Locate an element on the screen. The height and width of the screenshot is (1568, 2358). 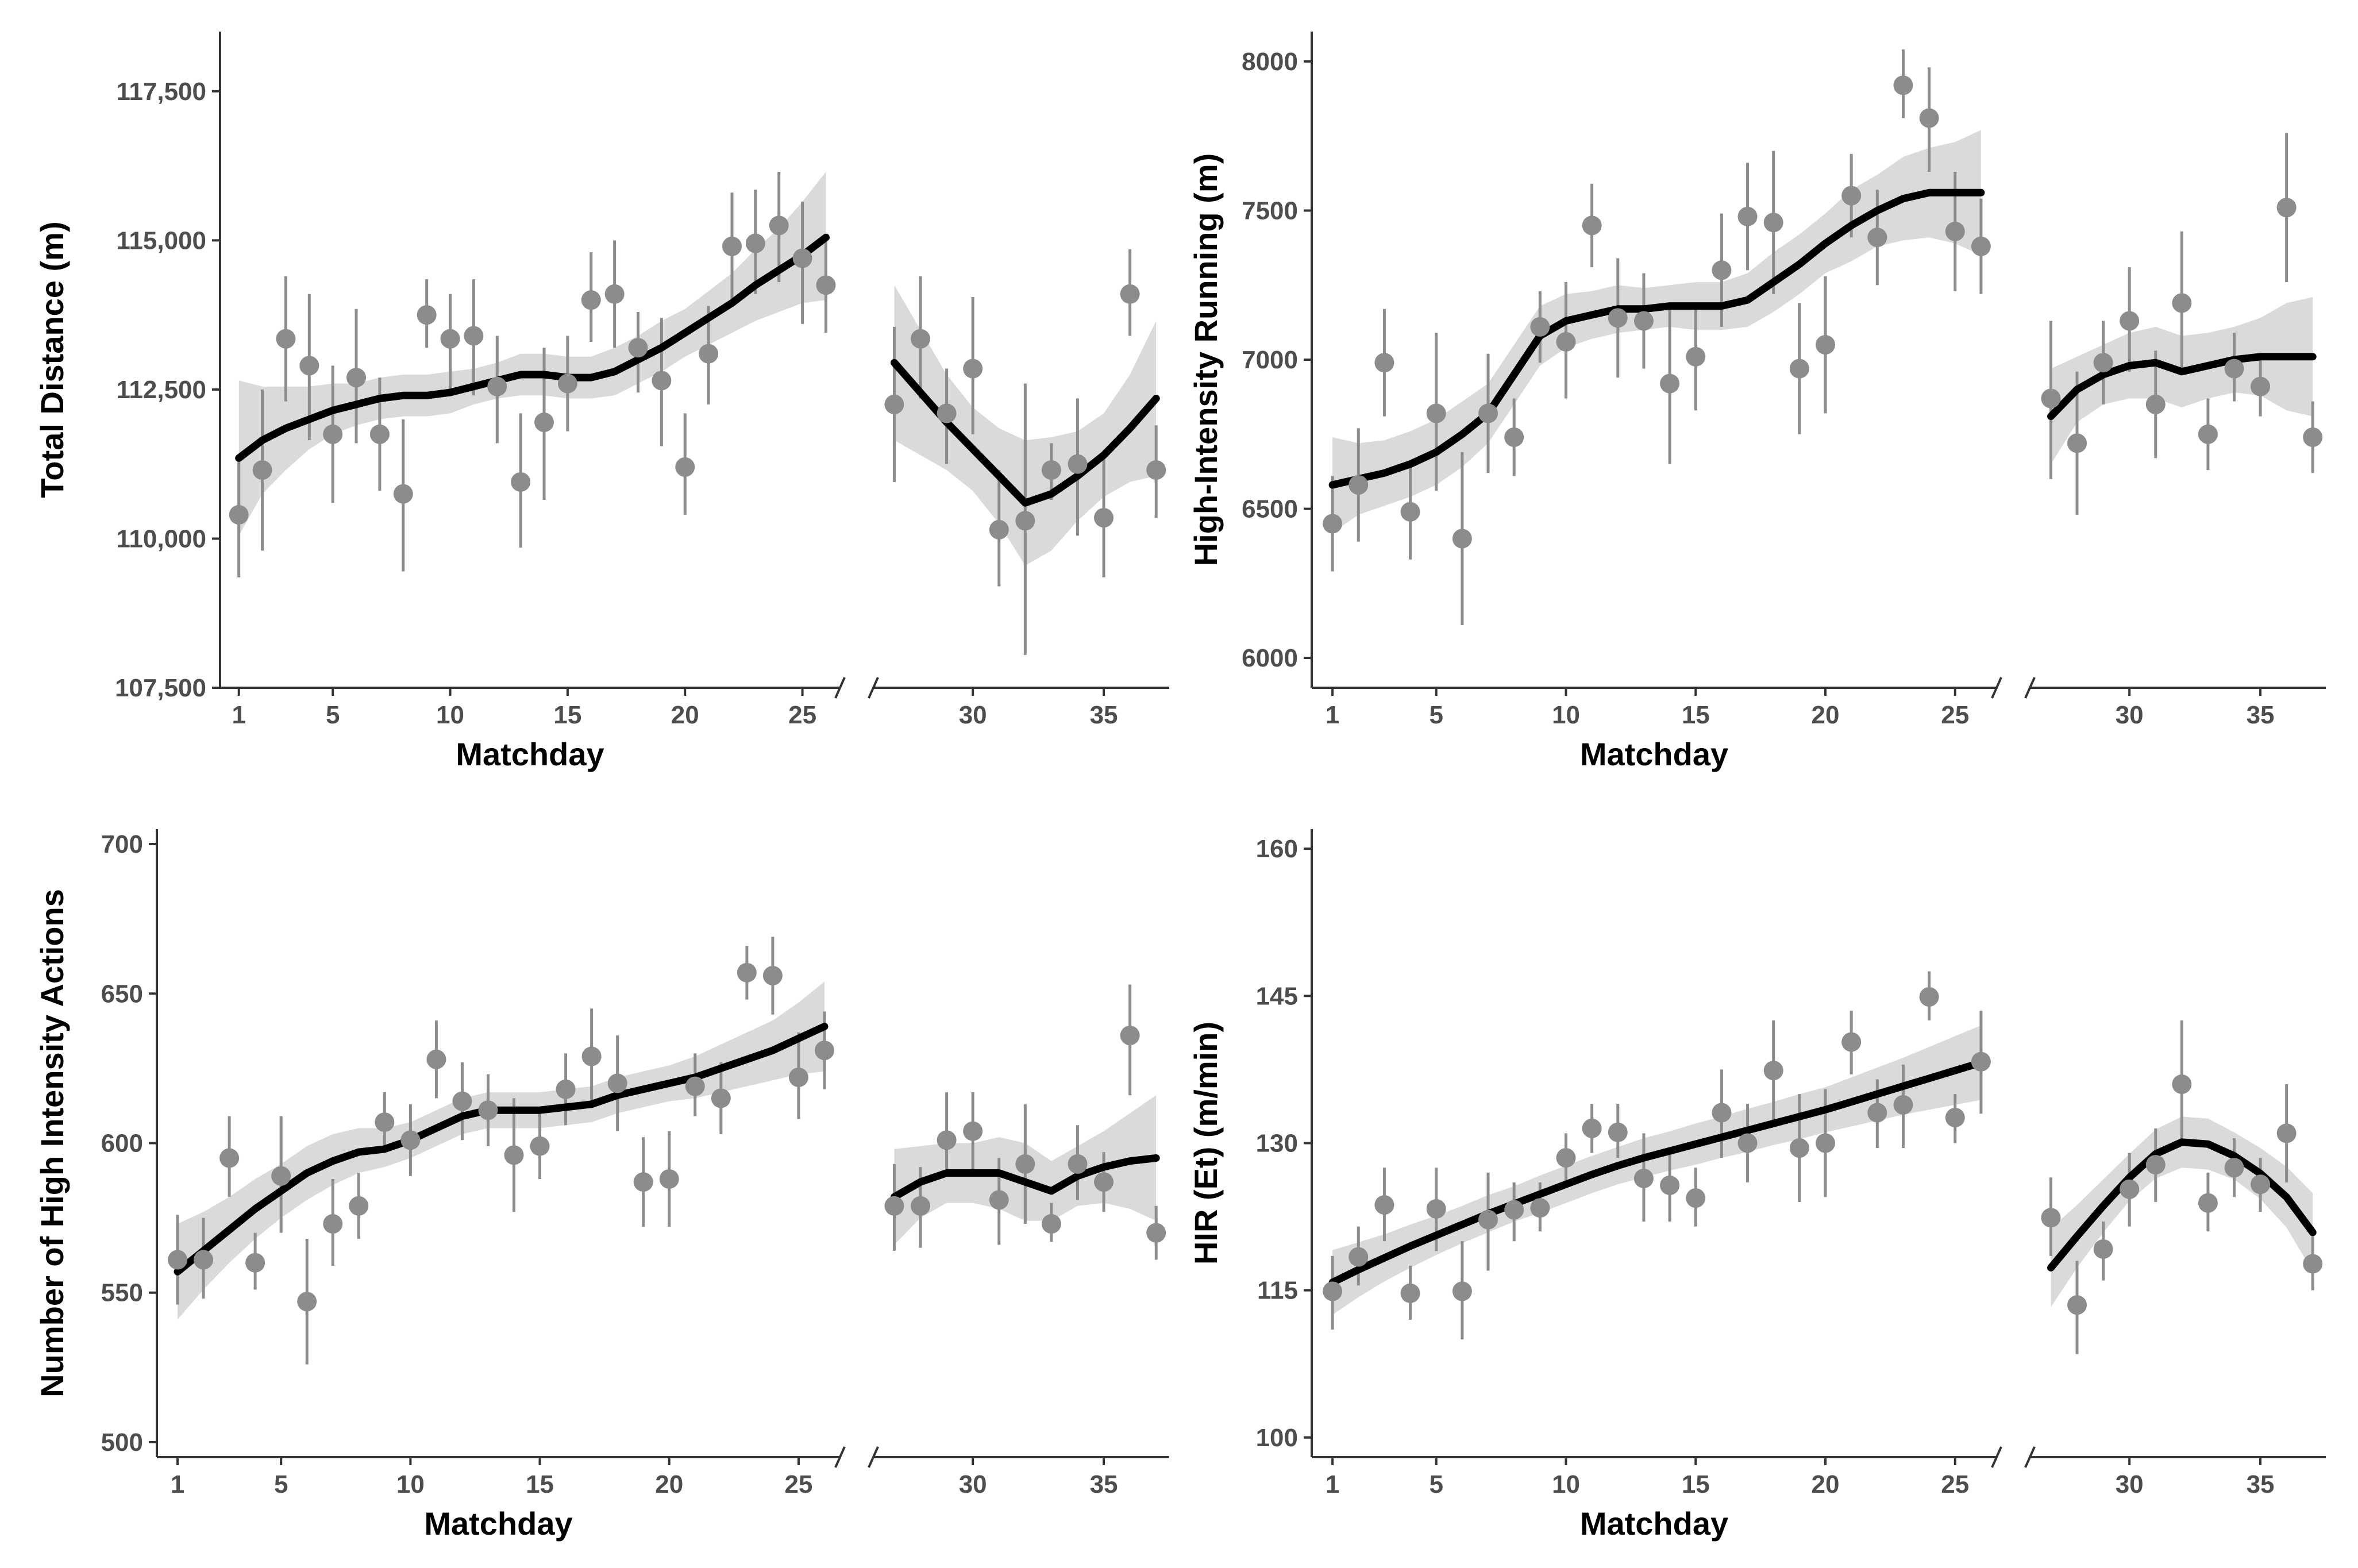
y-tick-label: 107,500 is located at coordinates (160, 688).